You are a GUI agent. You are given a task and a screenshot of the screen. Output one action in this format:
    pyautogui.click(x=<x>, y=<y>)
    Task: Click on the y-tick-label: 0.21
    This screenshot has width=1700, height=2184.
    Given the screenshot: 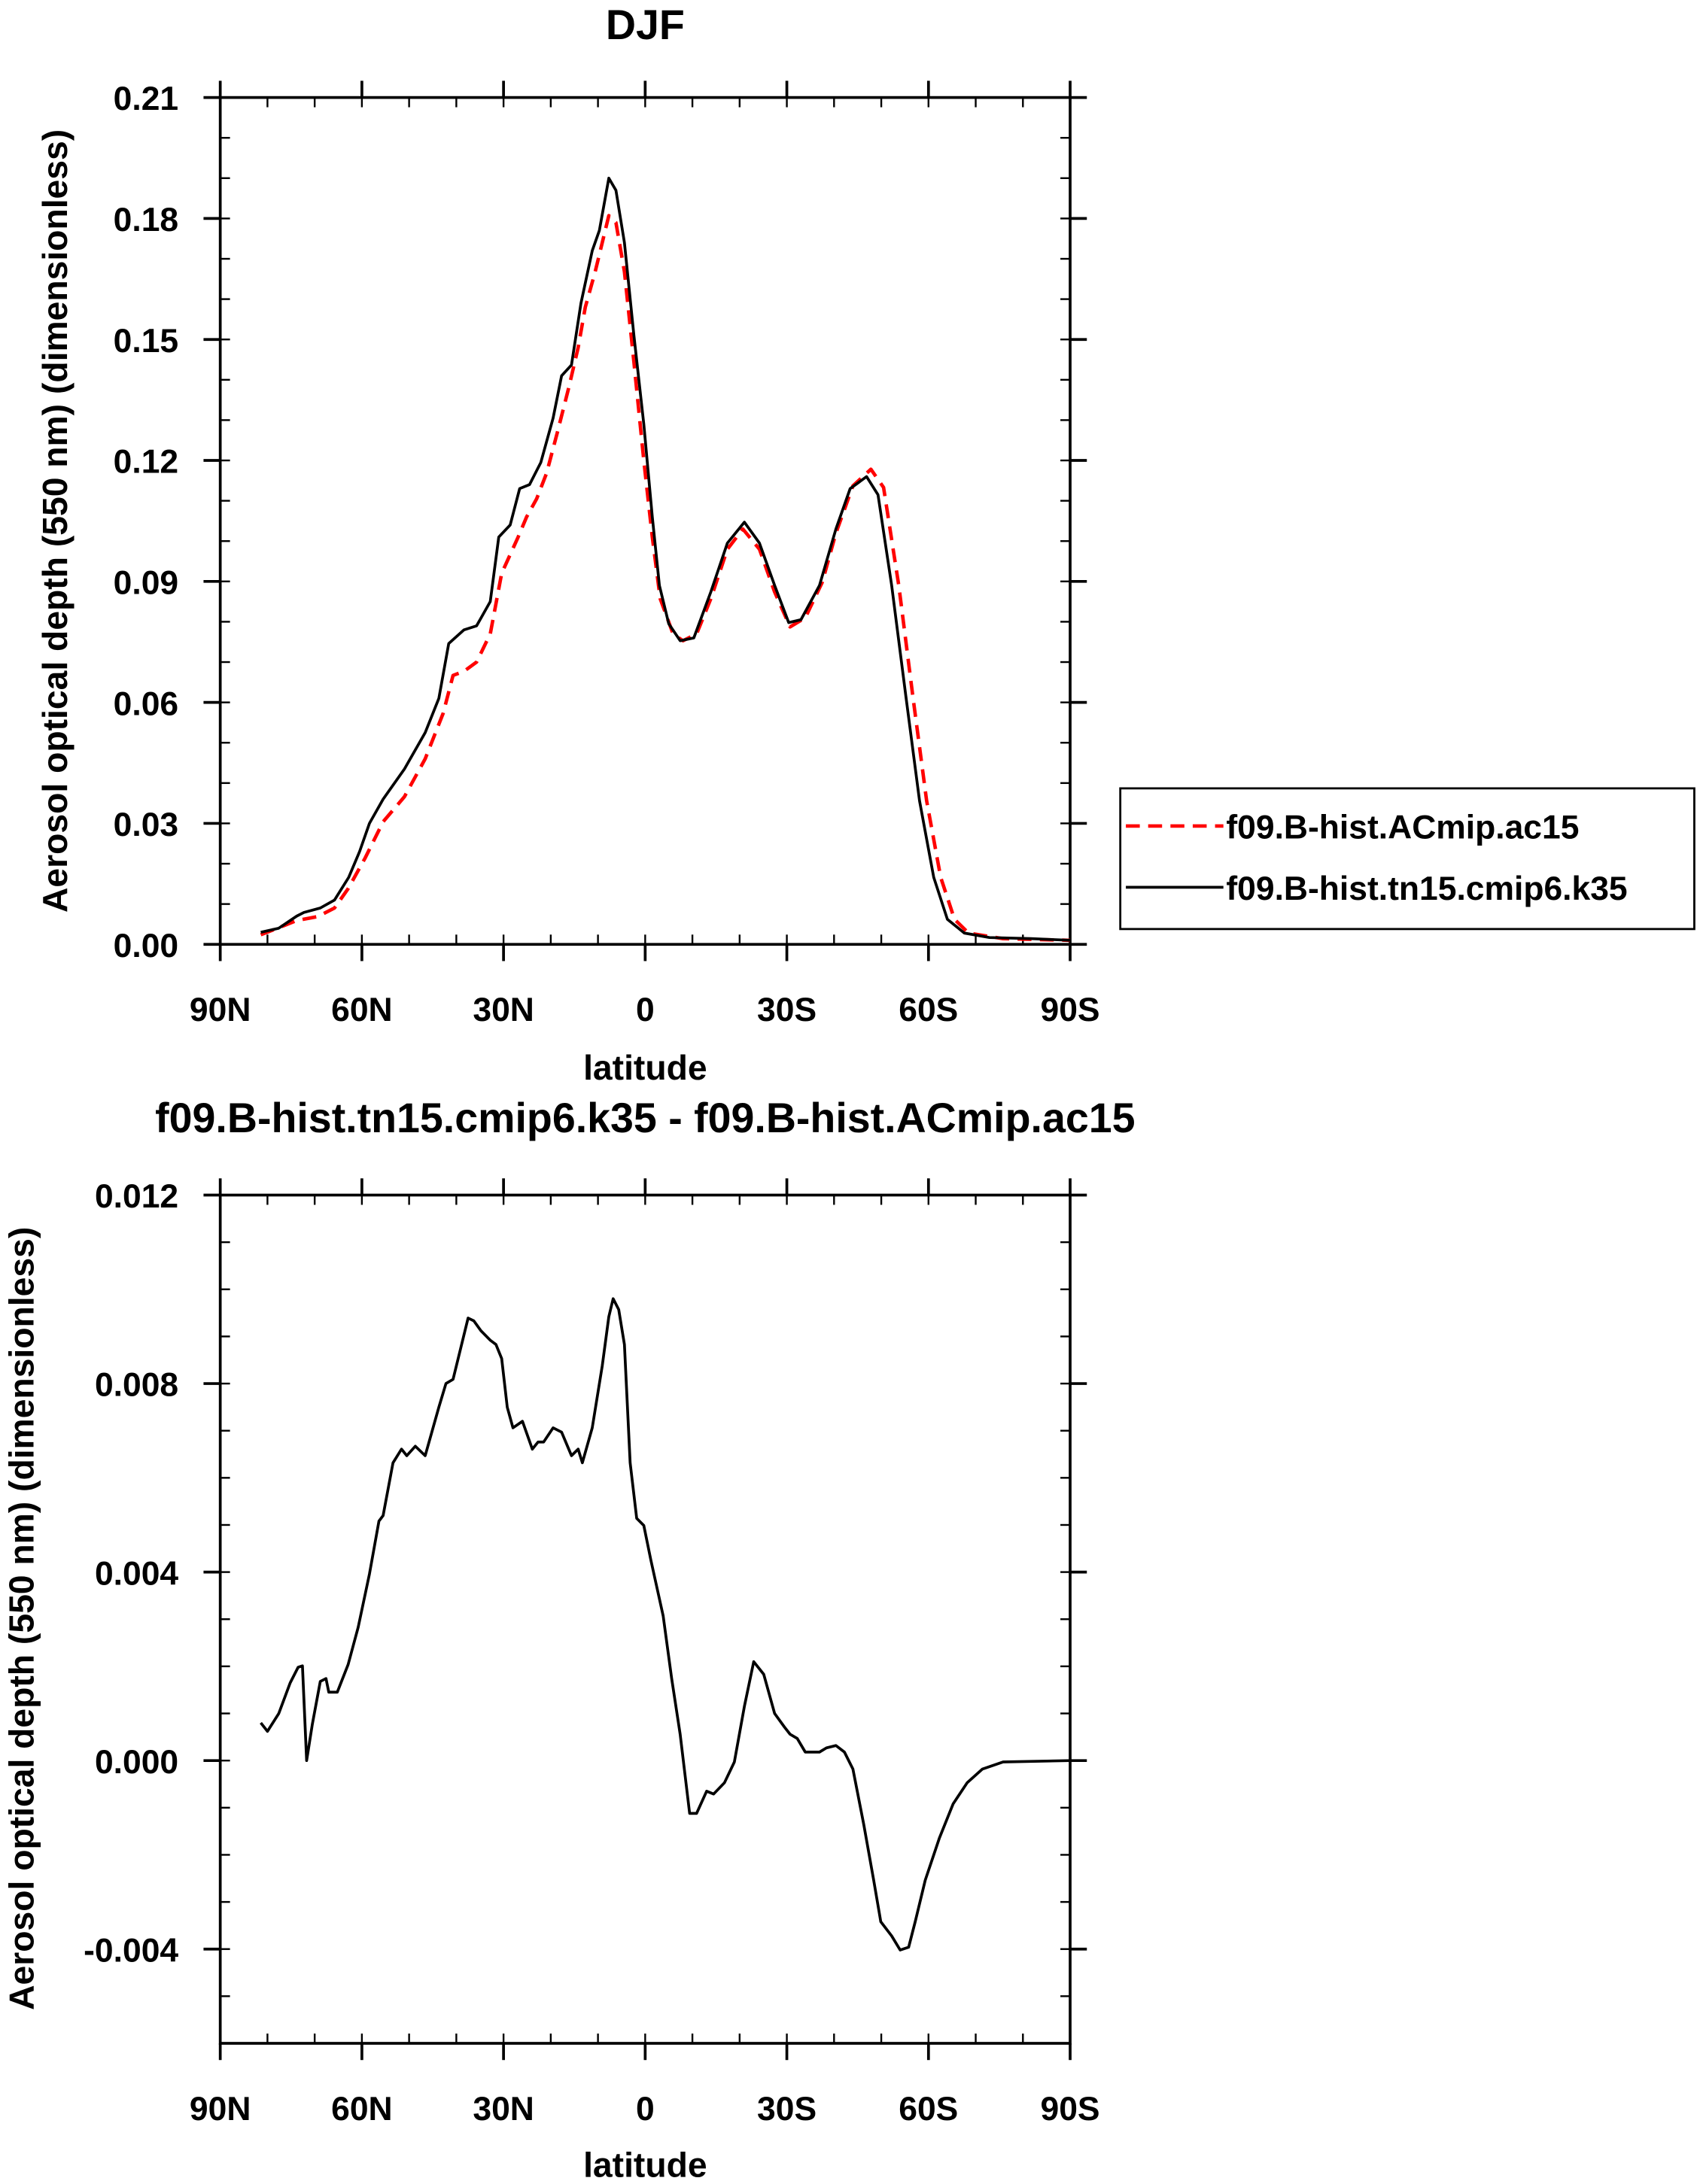 What is the action you would take?
    pyautogui.click(x=146, y=98)
    